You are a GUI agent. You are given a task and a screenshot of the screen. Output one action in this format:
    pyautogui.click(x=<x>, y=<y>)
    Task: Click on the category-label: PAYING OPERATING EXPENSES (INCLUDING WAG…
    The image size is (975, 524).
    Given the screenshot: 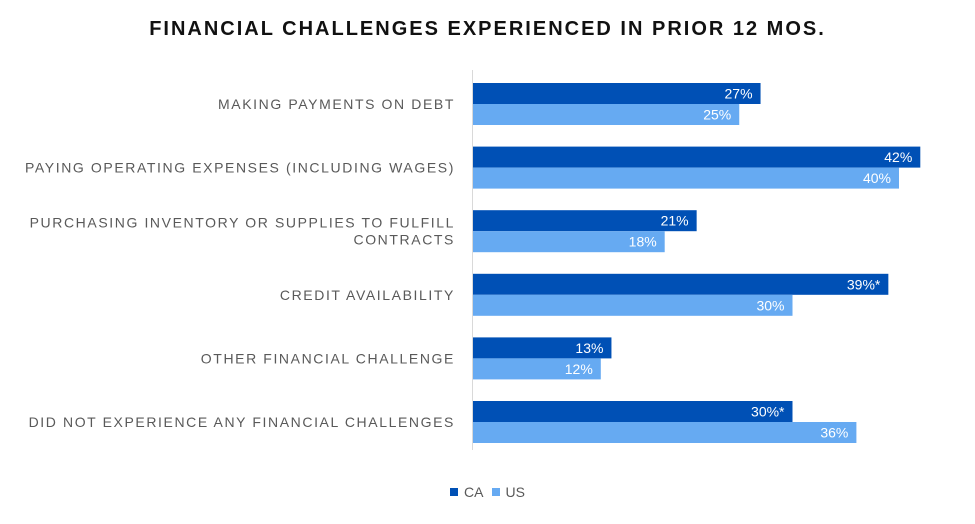 What is the action you would take?
    pyautogui.click(x=240, y=168)
    